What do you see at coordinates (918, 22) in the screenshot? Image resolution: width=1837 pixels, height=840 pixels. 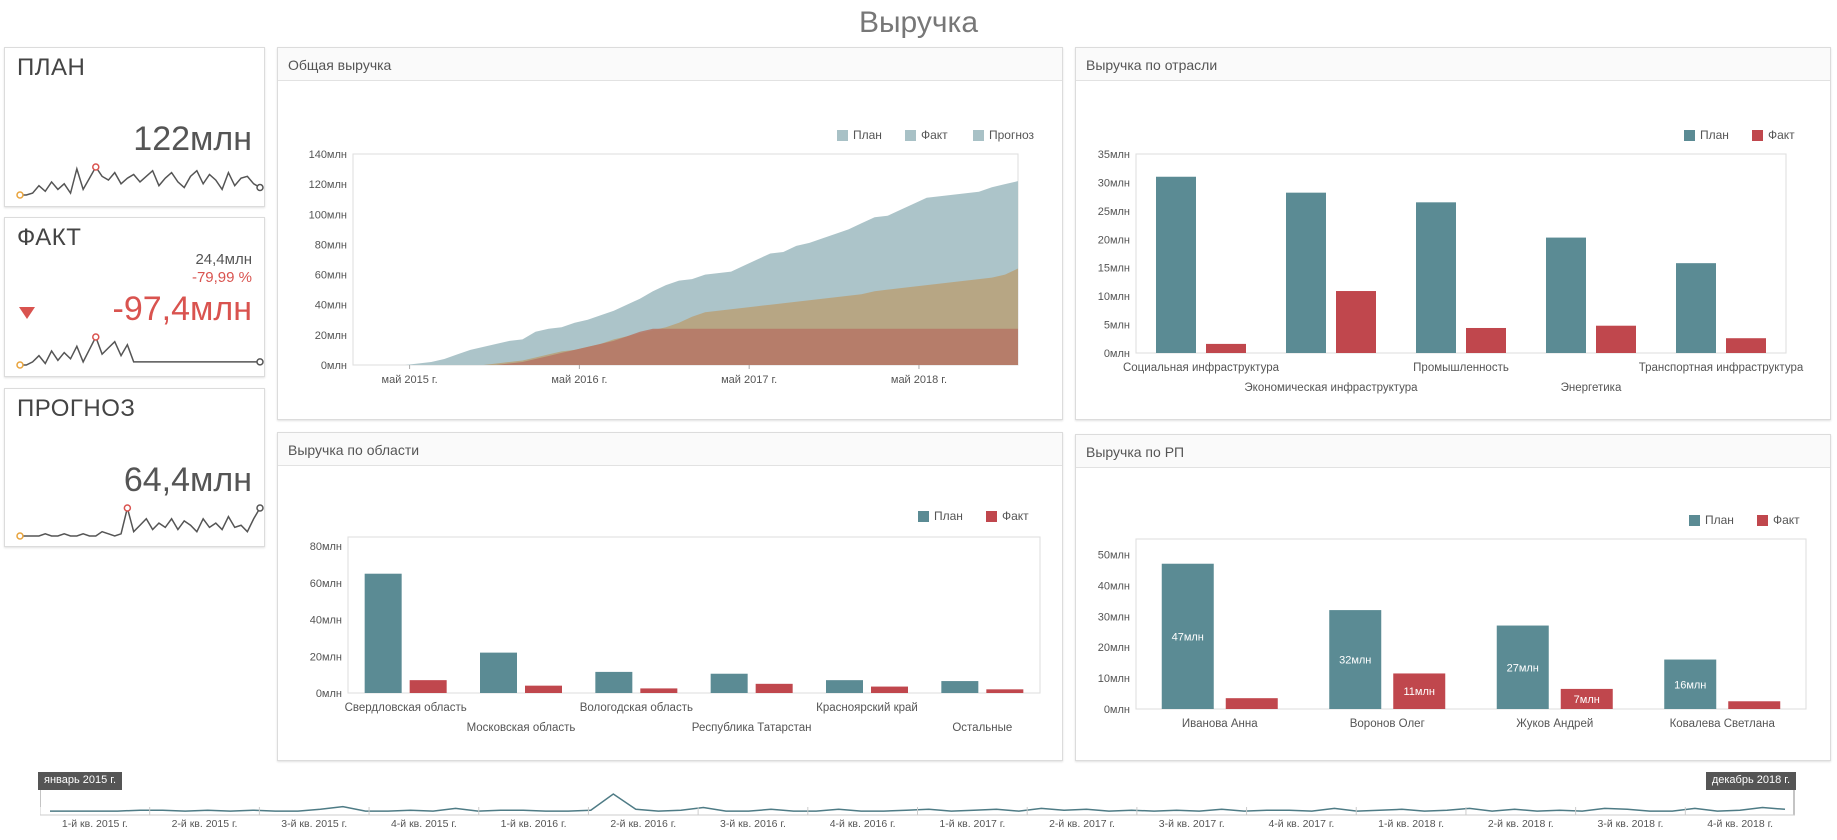 I see `page-title: Выручка` at bounding box center [918, 22].